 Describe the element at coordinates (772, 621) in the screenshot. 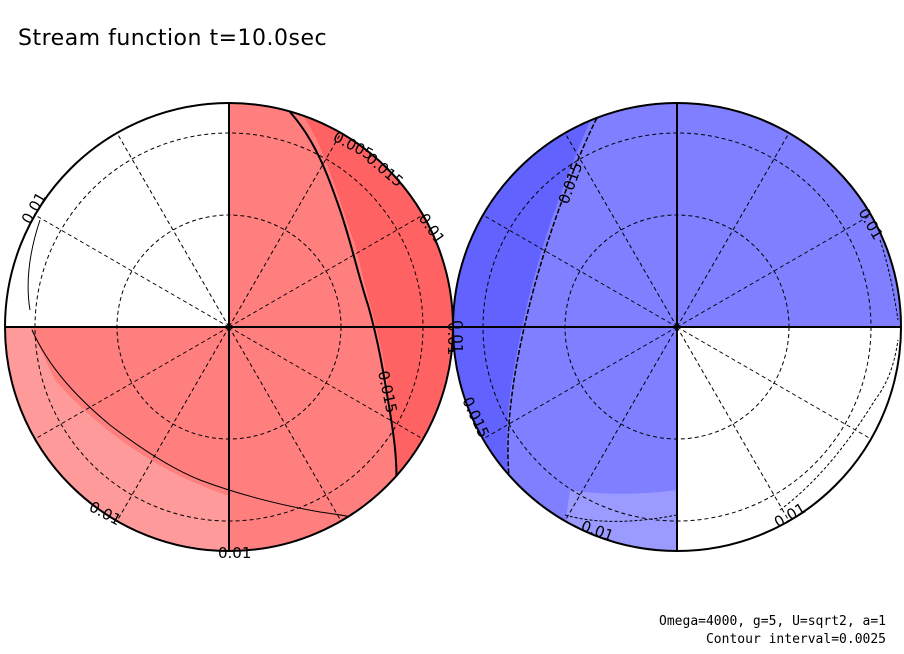

I see `parameters-note: Omega=4000, g=5, U=sqrt2, a=1` at that location.